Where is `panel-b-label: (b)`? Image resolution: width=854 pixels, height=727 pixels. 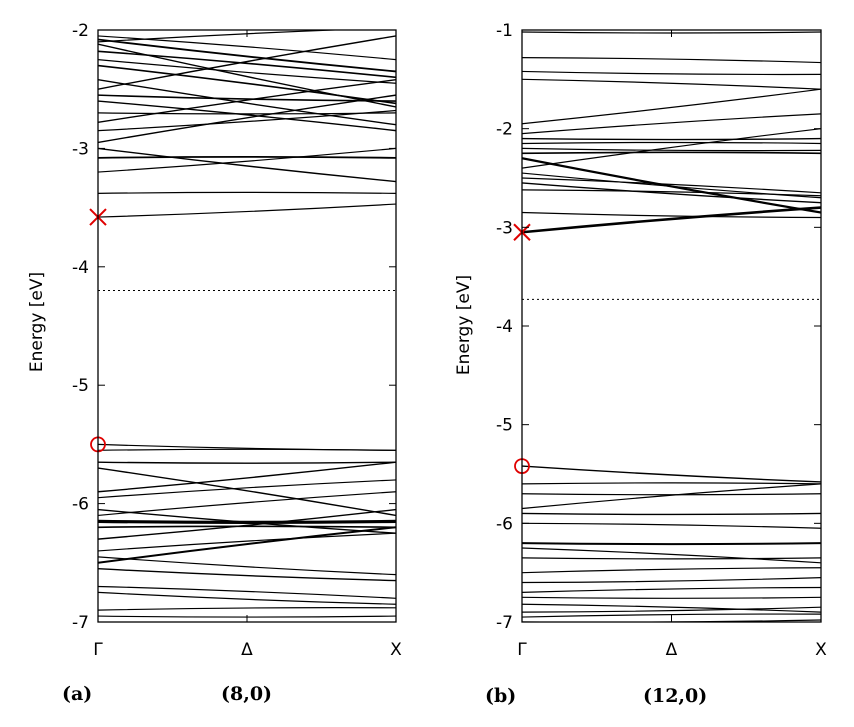
panel-b-label: (b) is located at coordinates (500, 696).